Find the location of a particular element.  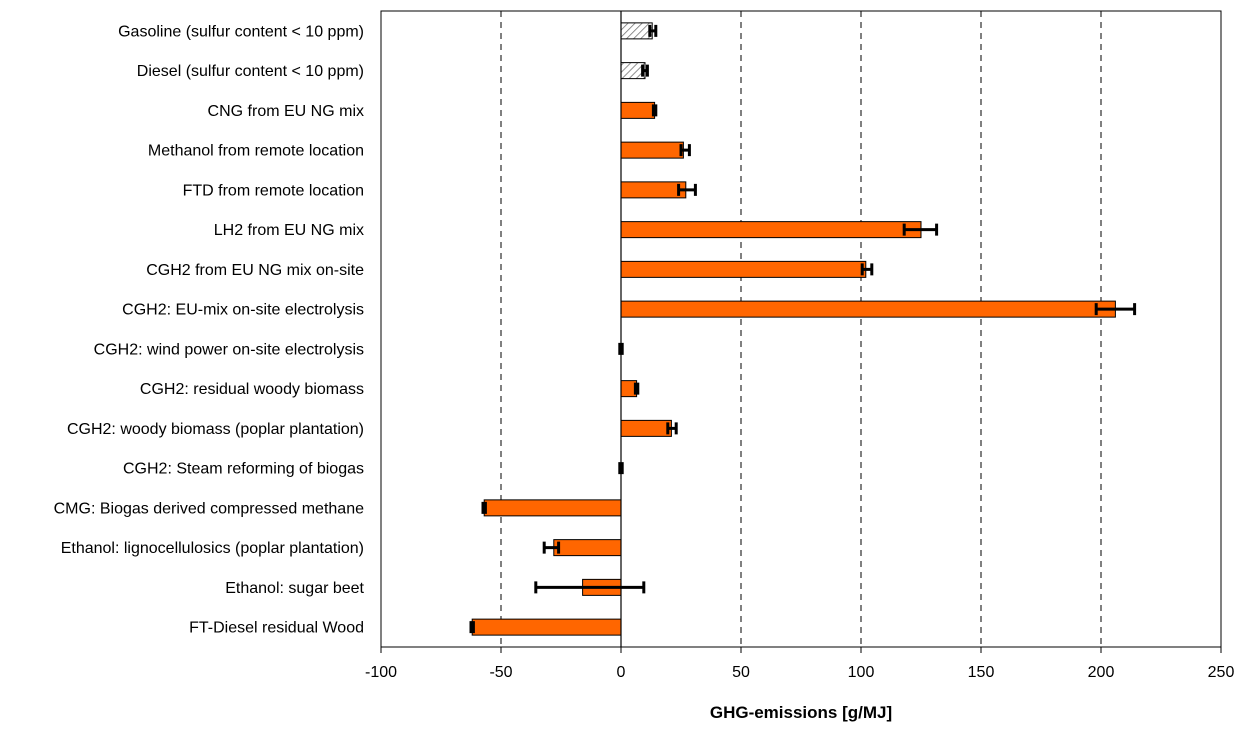

category-label: CGH2 from EU NG mix on-site is located at coordinates (255, 270).